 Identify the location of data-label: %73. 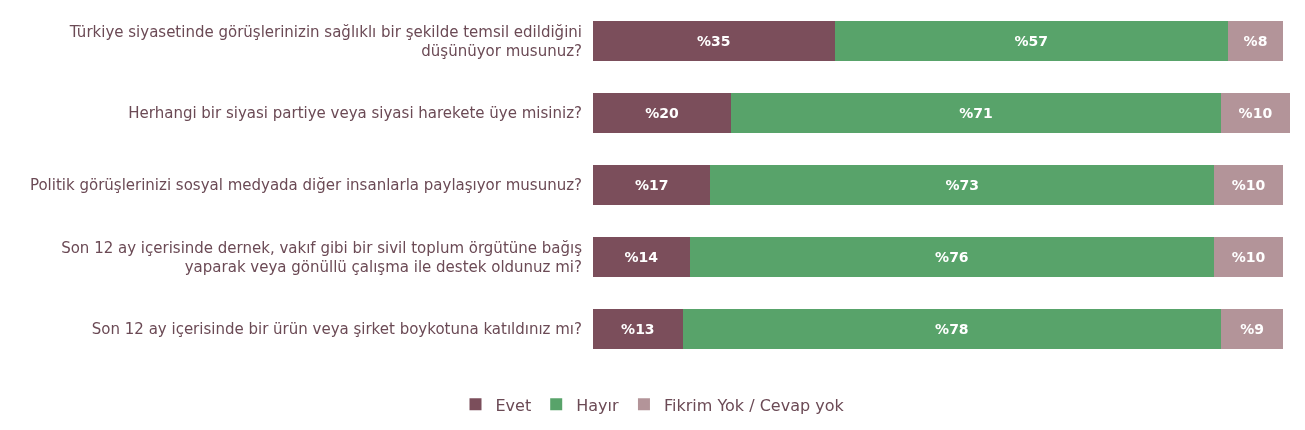
(962, 185).